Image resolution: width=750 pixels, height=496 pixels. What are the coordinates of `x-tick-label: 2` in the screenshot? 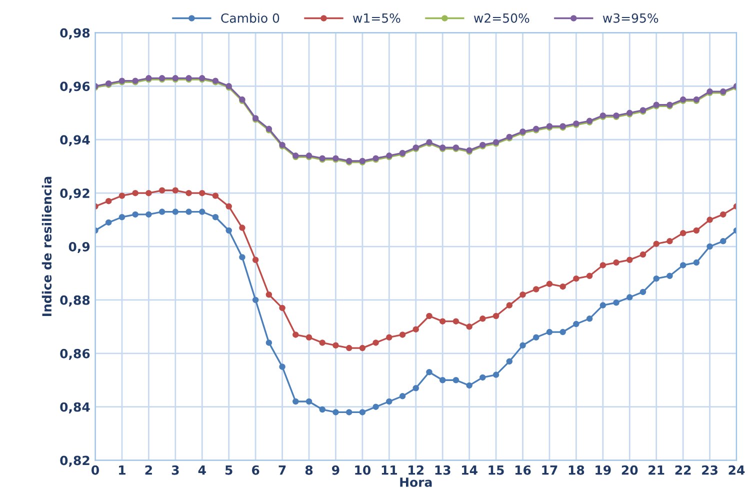 It's located at (148, 470).